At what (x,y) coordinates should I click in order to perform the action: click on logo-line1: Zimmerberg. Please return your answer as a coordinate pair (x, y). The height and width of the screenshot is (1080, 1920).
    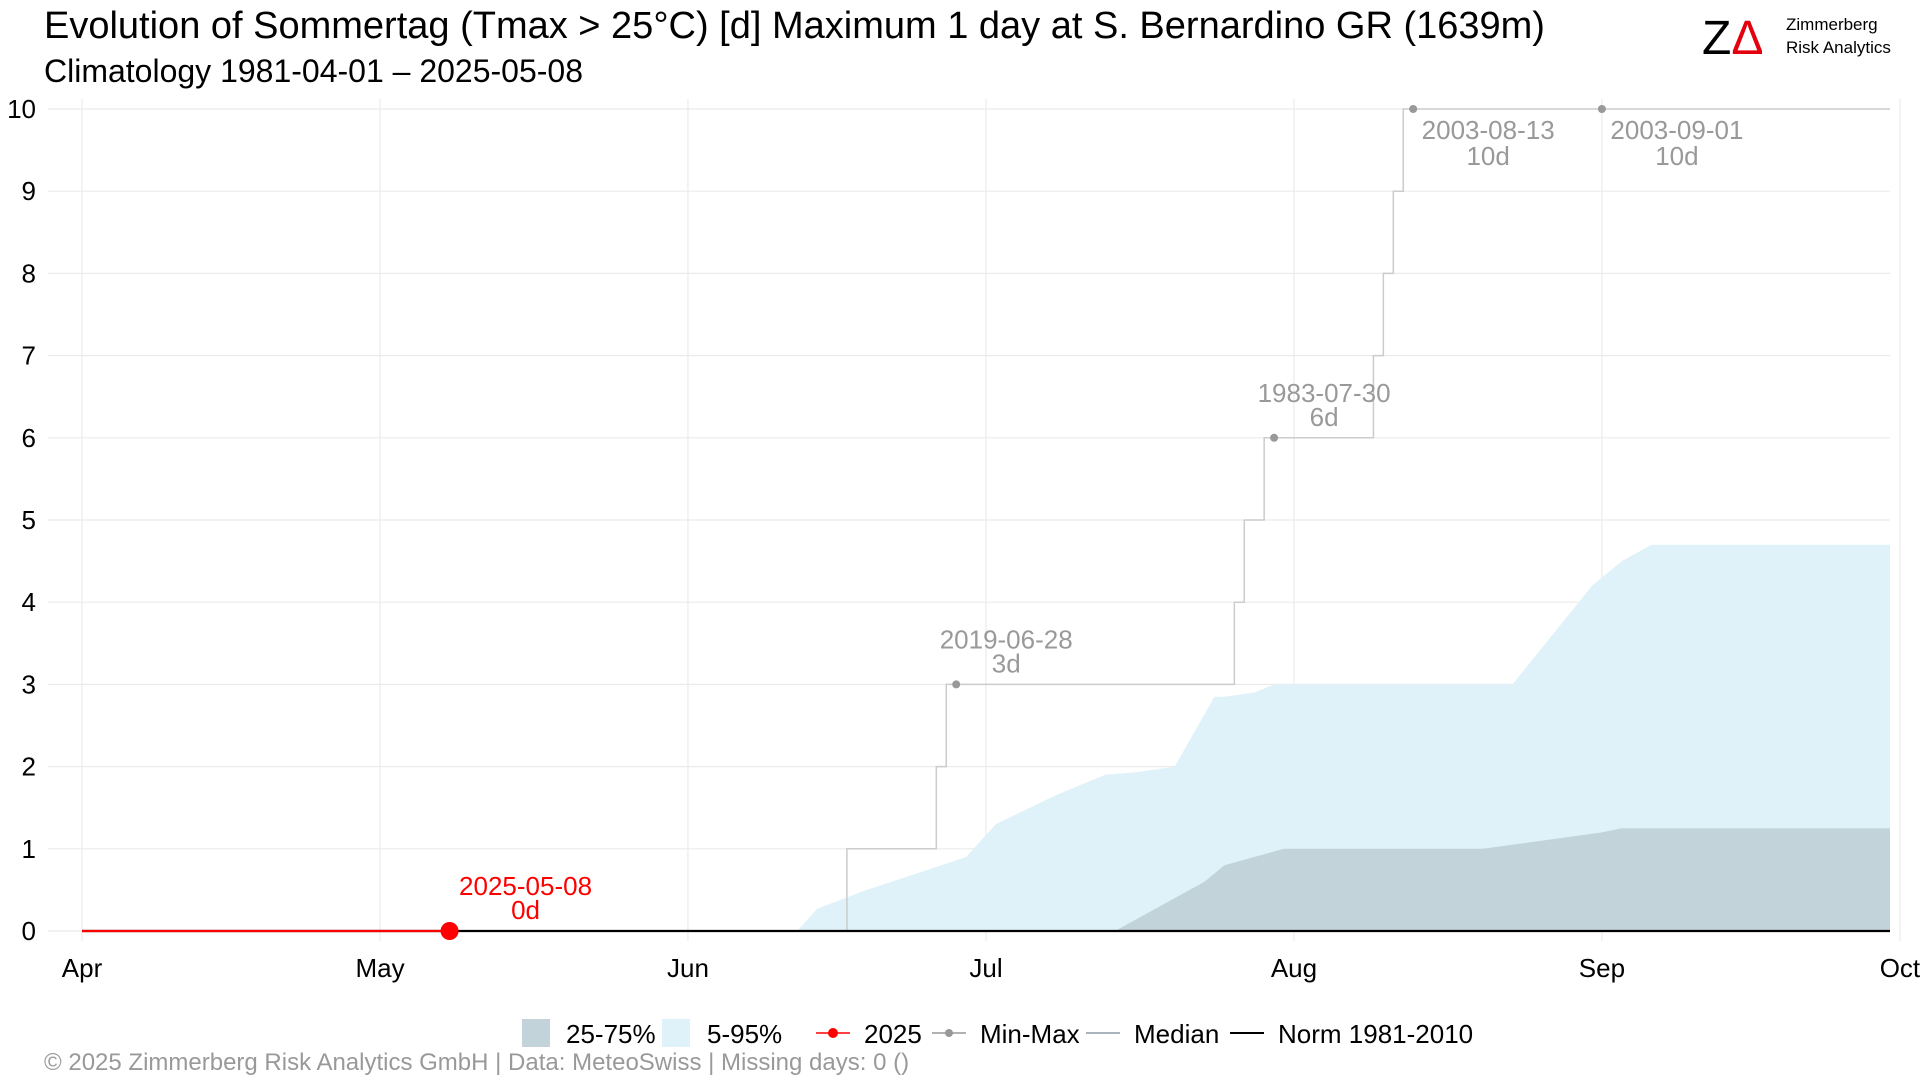
    Looking at the image, I should click on (1832, 24).